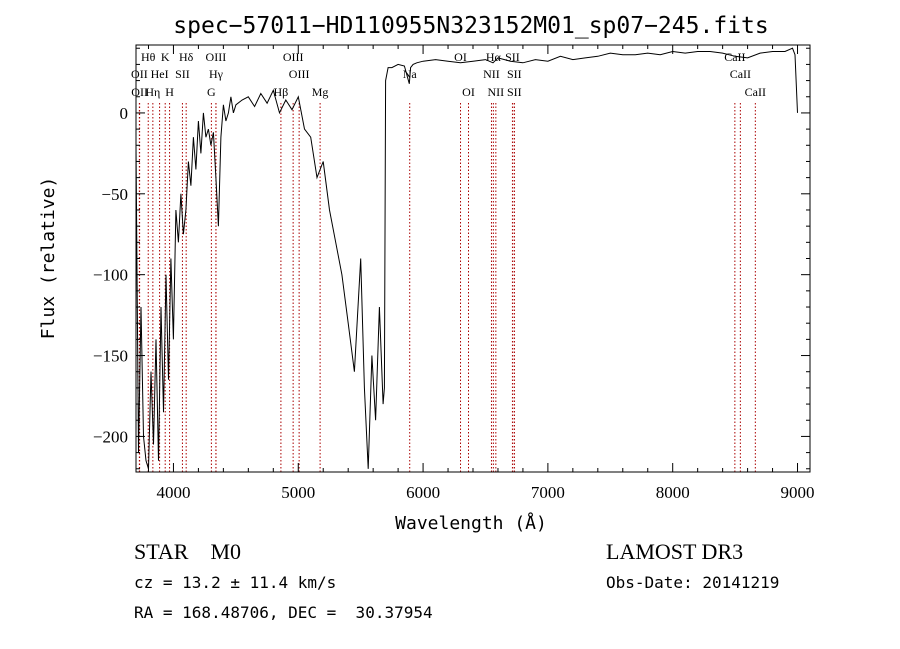 Image resolution: width=900 pixels, height=649 pixels. Describe the element at coordinates (186, 57) in the screenshot. I see `spectral-line-label: Hδ` at that location.